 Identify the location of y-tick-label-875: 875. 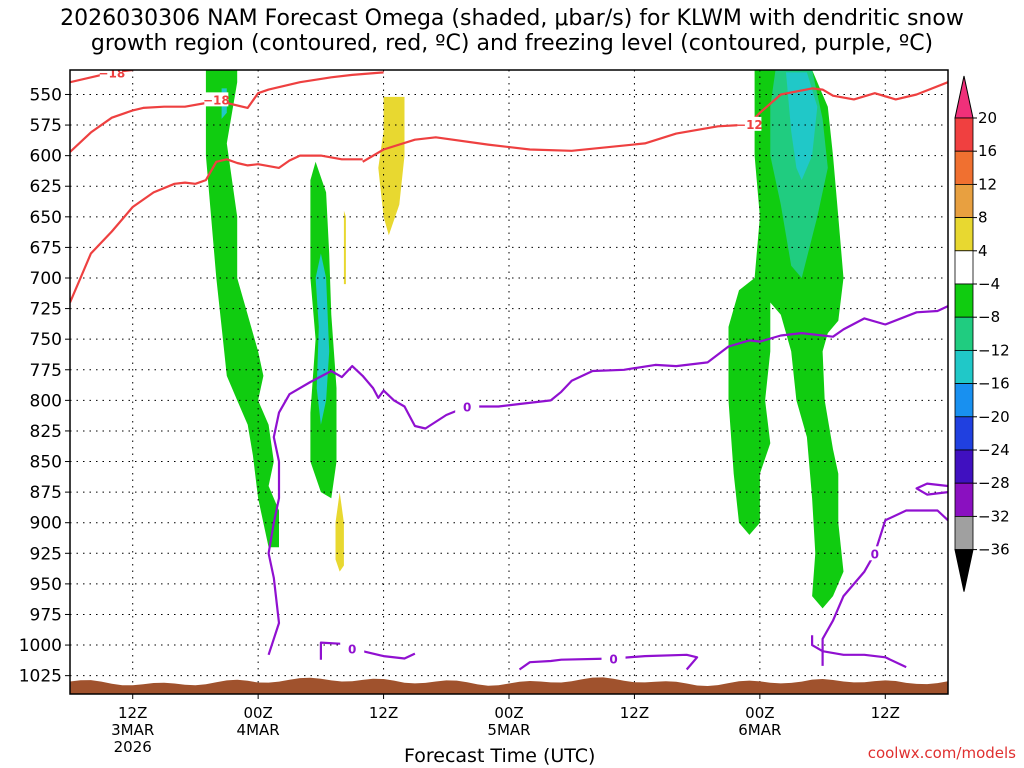
(46, 493).